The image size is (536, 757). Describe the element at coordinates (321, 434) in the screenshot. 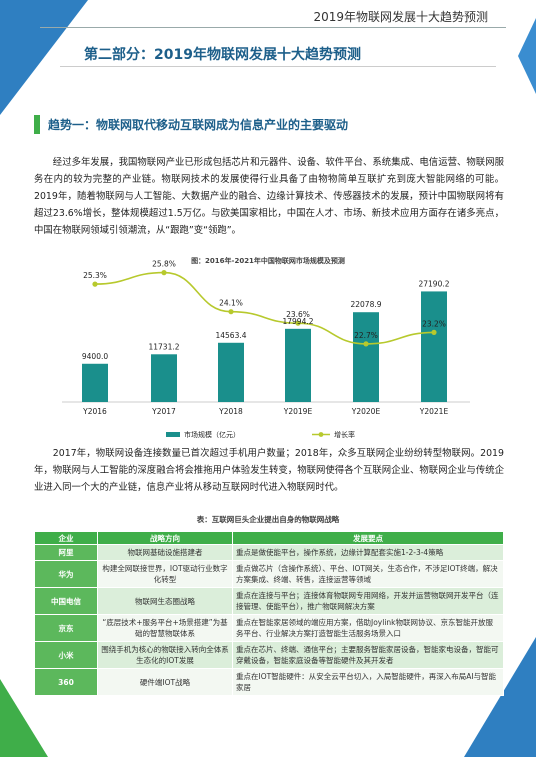

I see `legend-marker-growth-rate` at that location.